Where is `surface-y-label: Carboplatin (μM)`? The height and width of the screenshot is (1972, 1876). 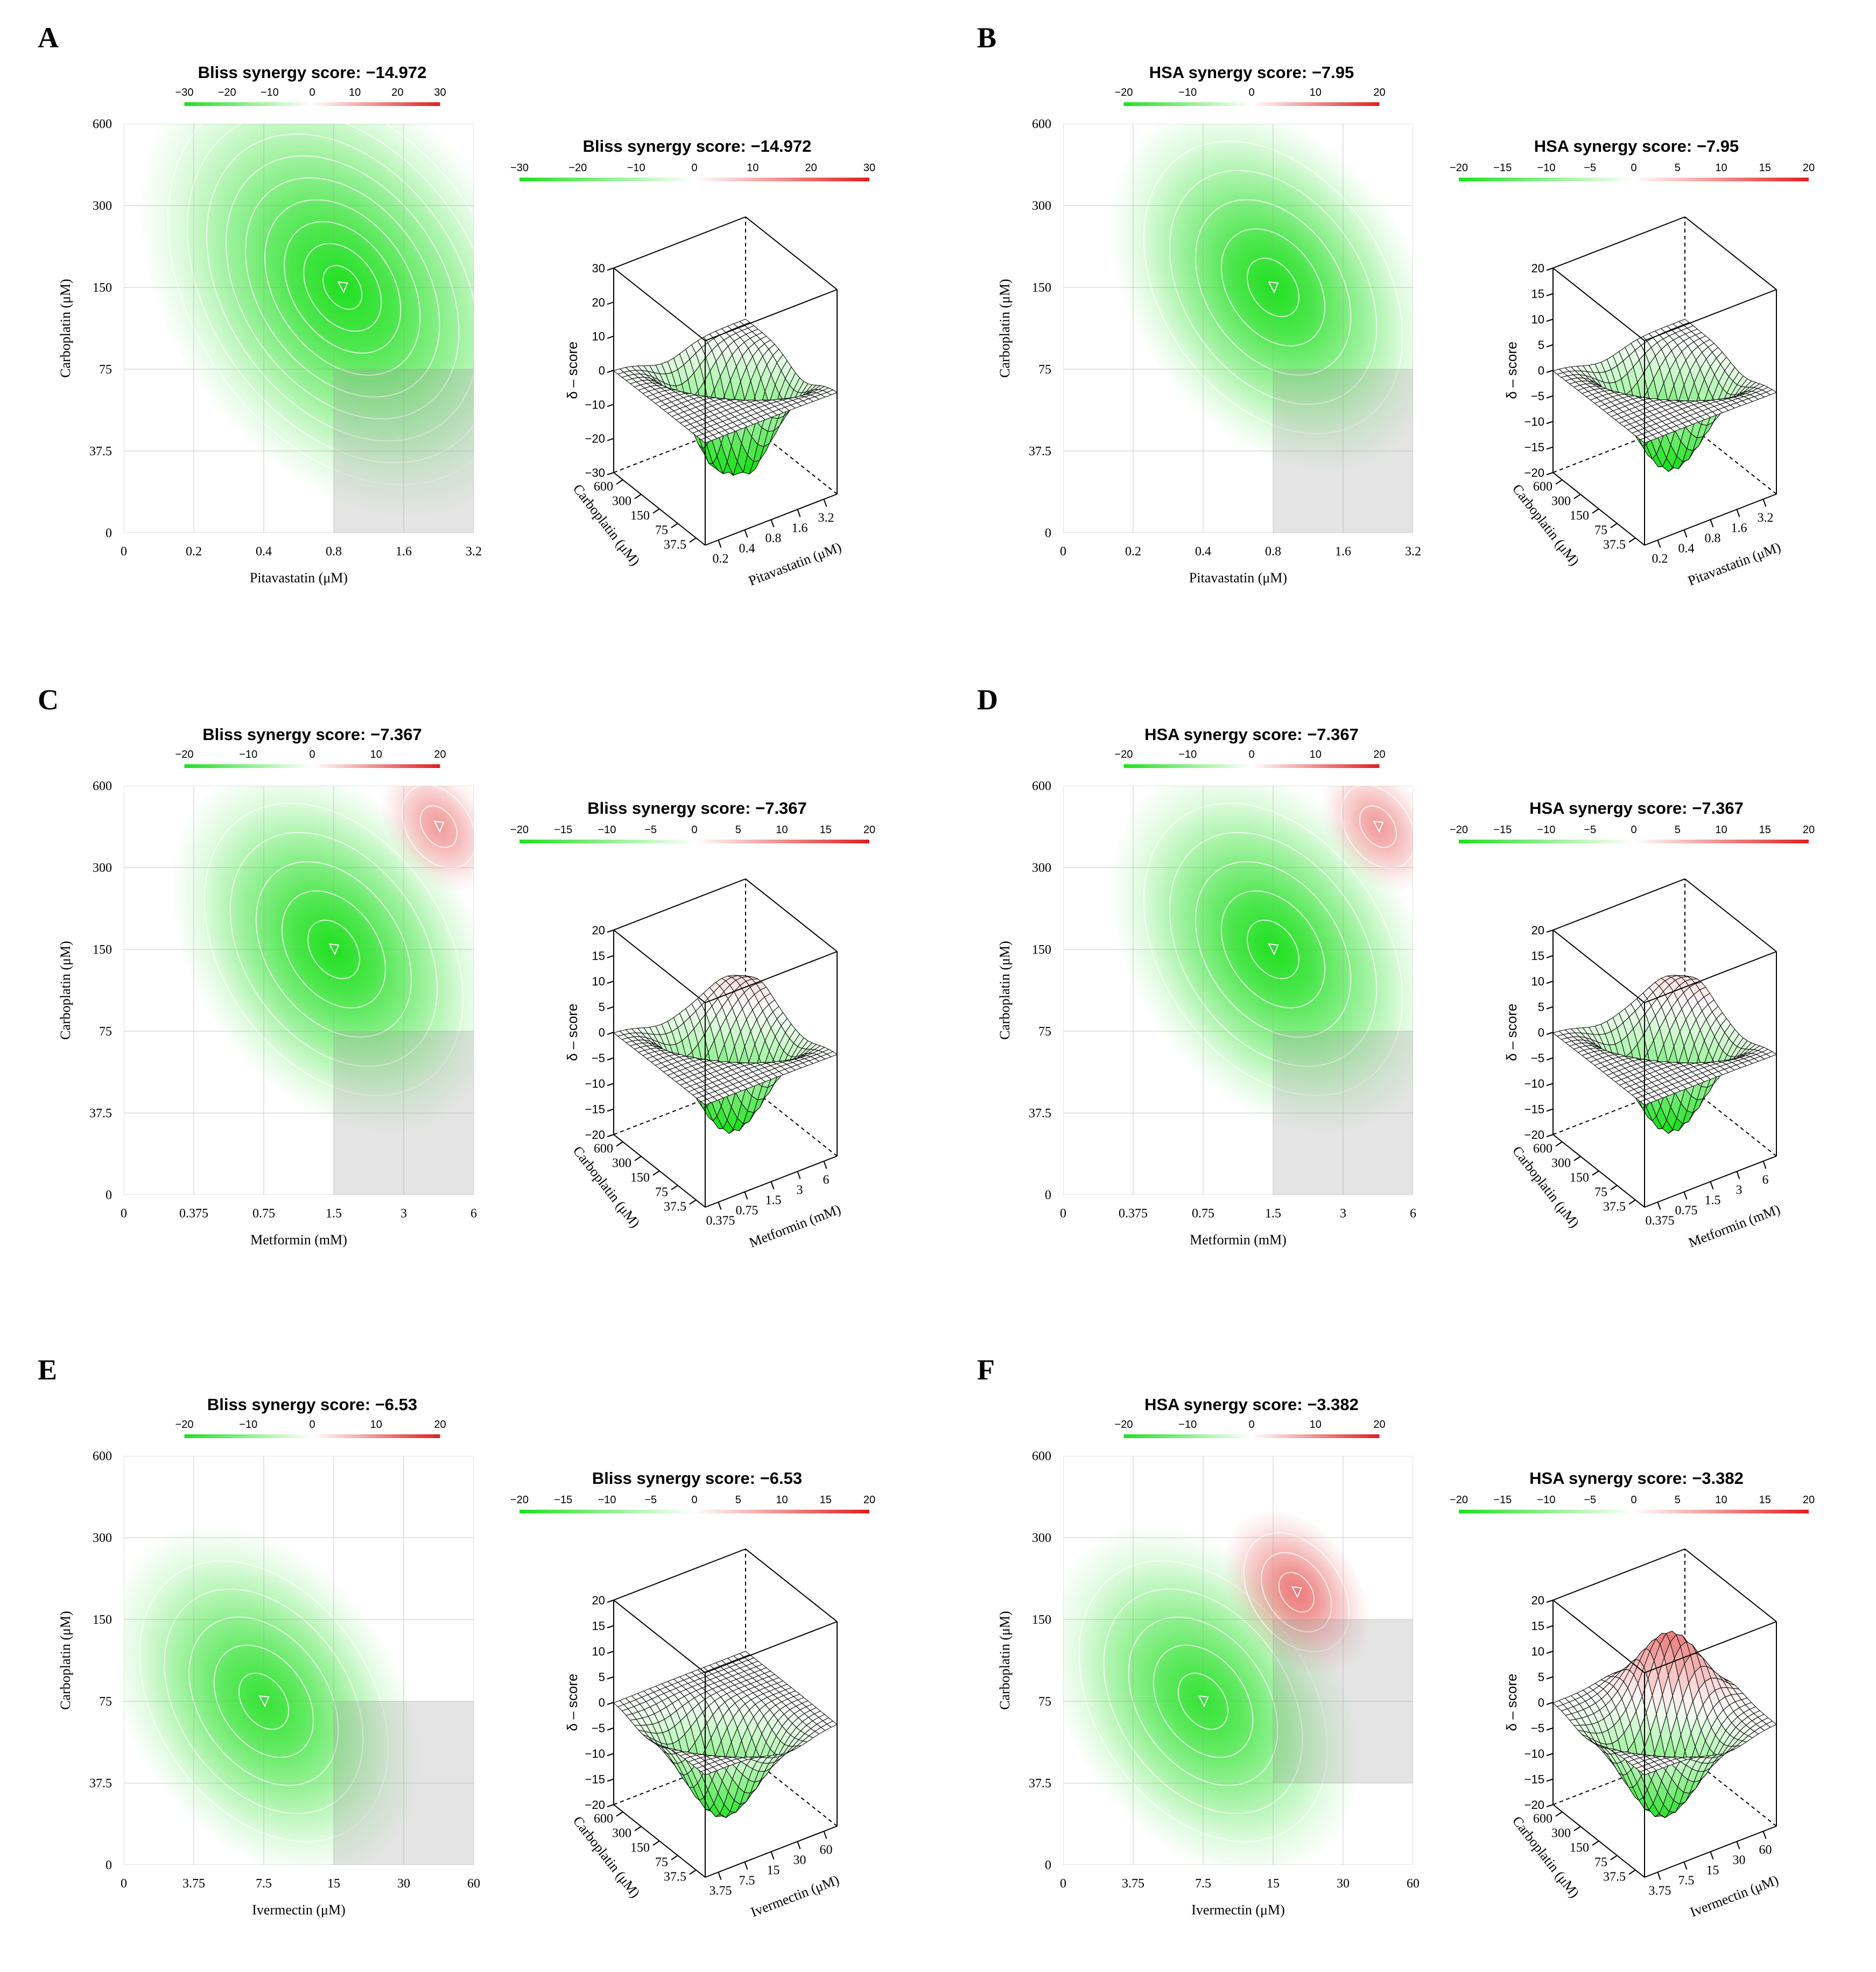
surface-y-label: Carboplatin (μM) is located at coordinates (1546, 1187).